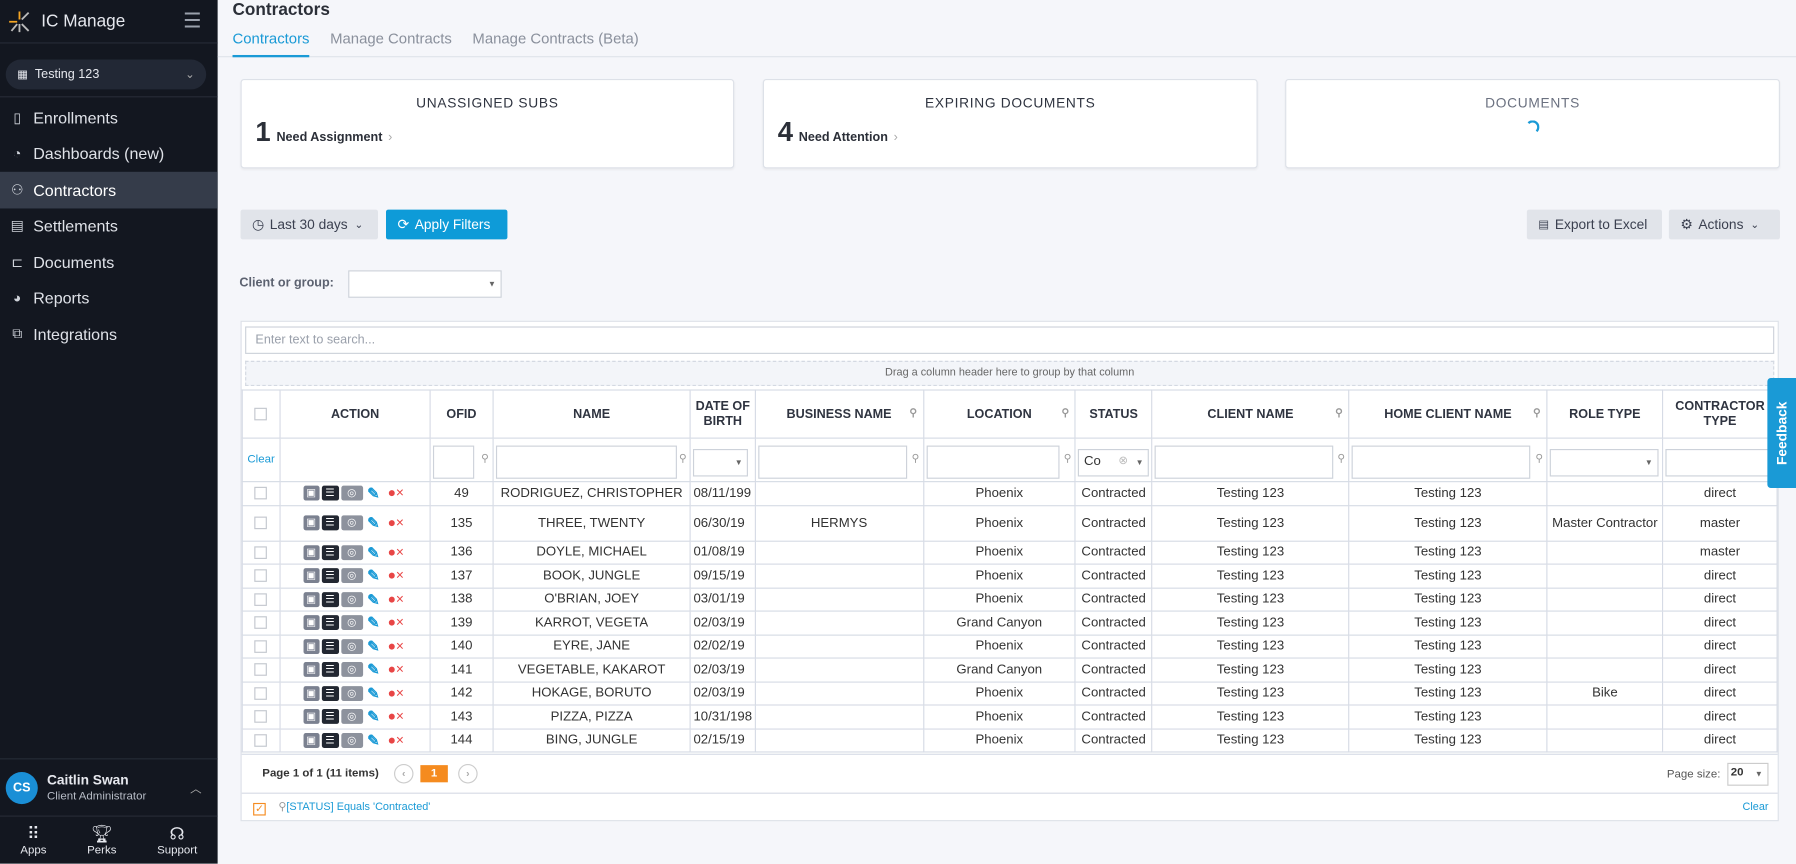  I want to click on tab-contractors: Contractors, so click(271, 44).